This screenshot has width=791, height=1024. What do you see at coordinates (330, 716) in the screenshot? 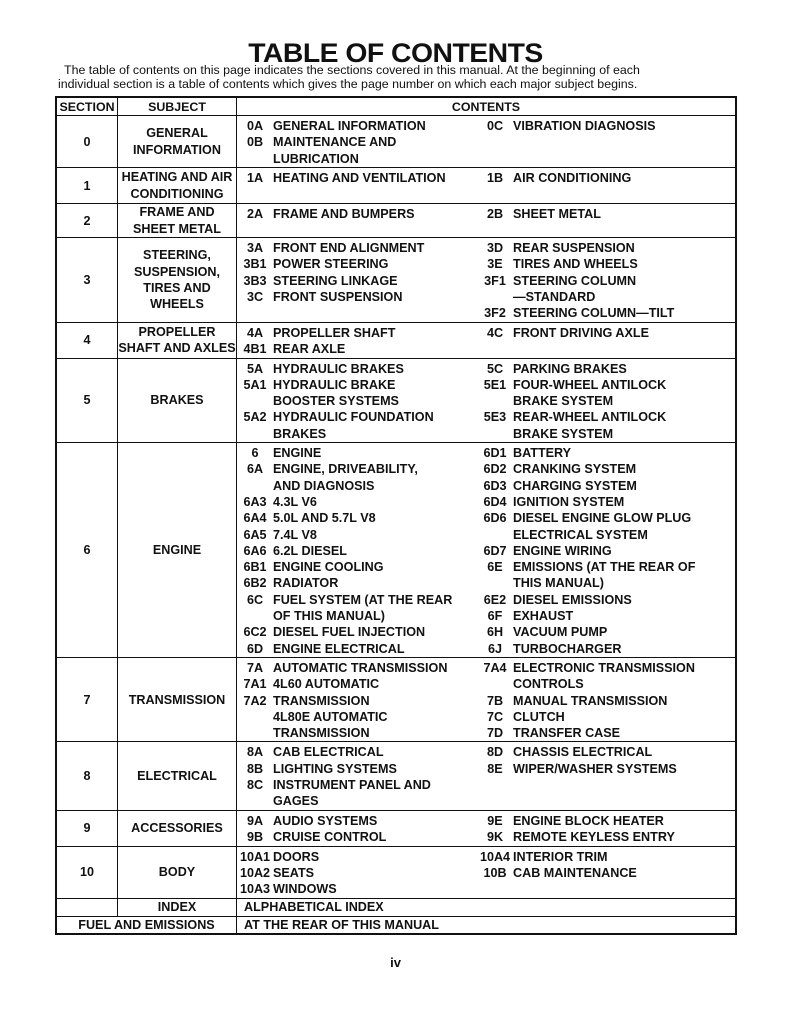
I see `entry-title: 4L80E AUTOMATIC` at bounding box center [330, 716].